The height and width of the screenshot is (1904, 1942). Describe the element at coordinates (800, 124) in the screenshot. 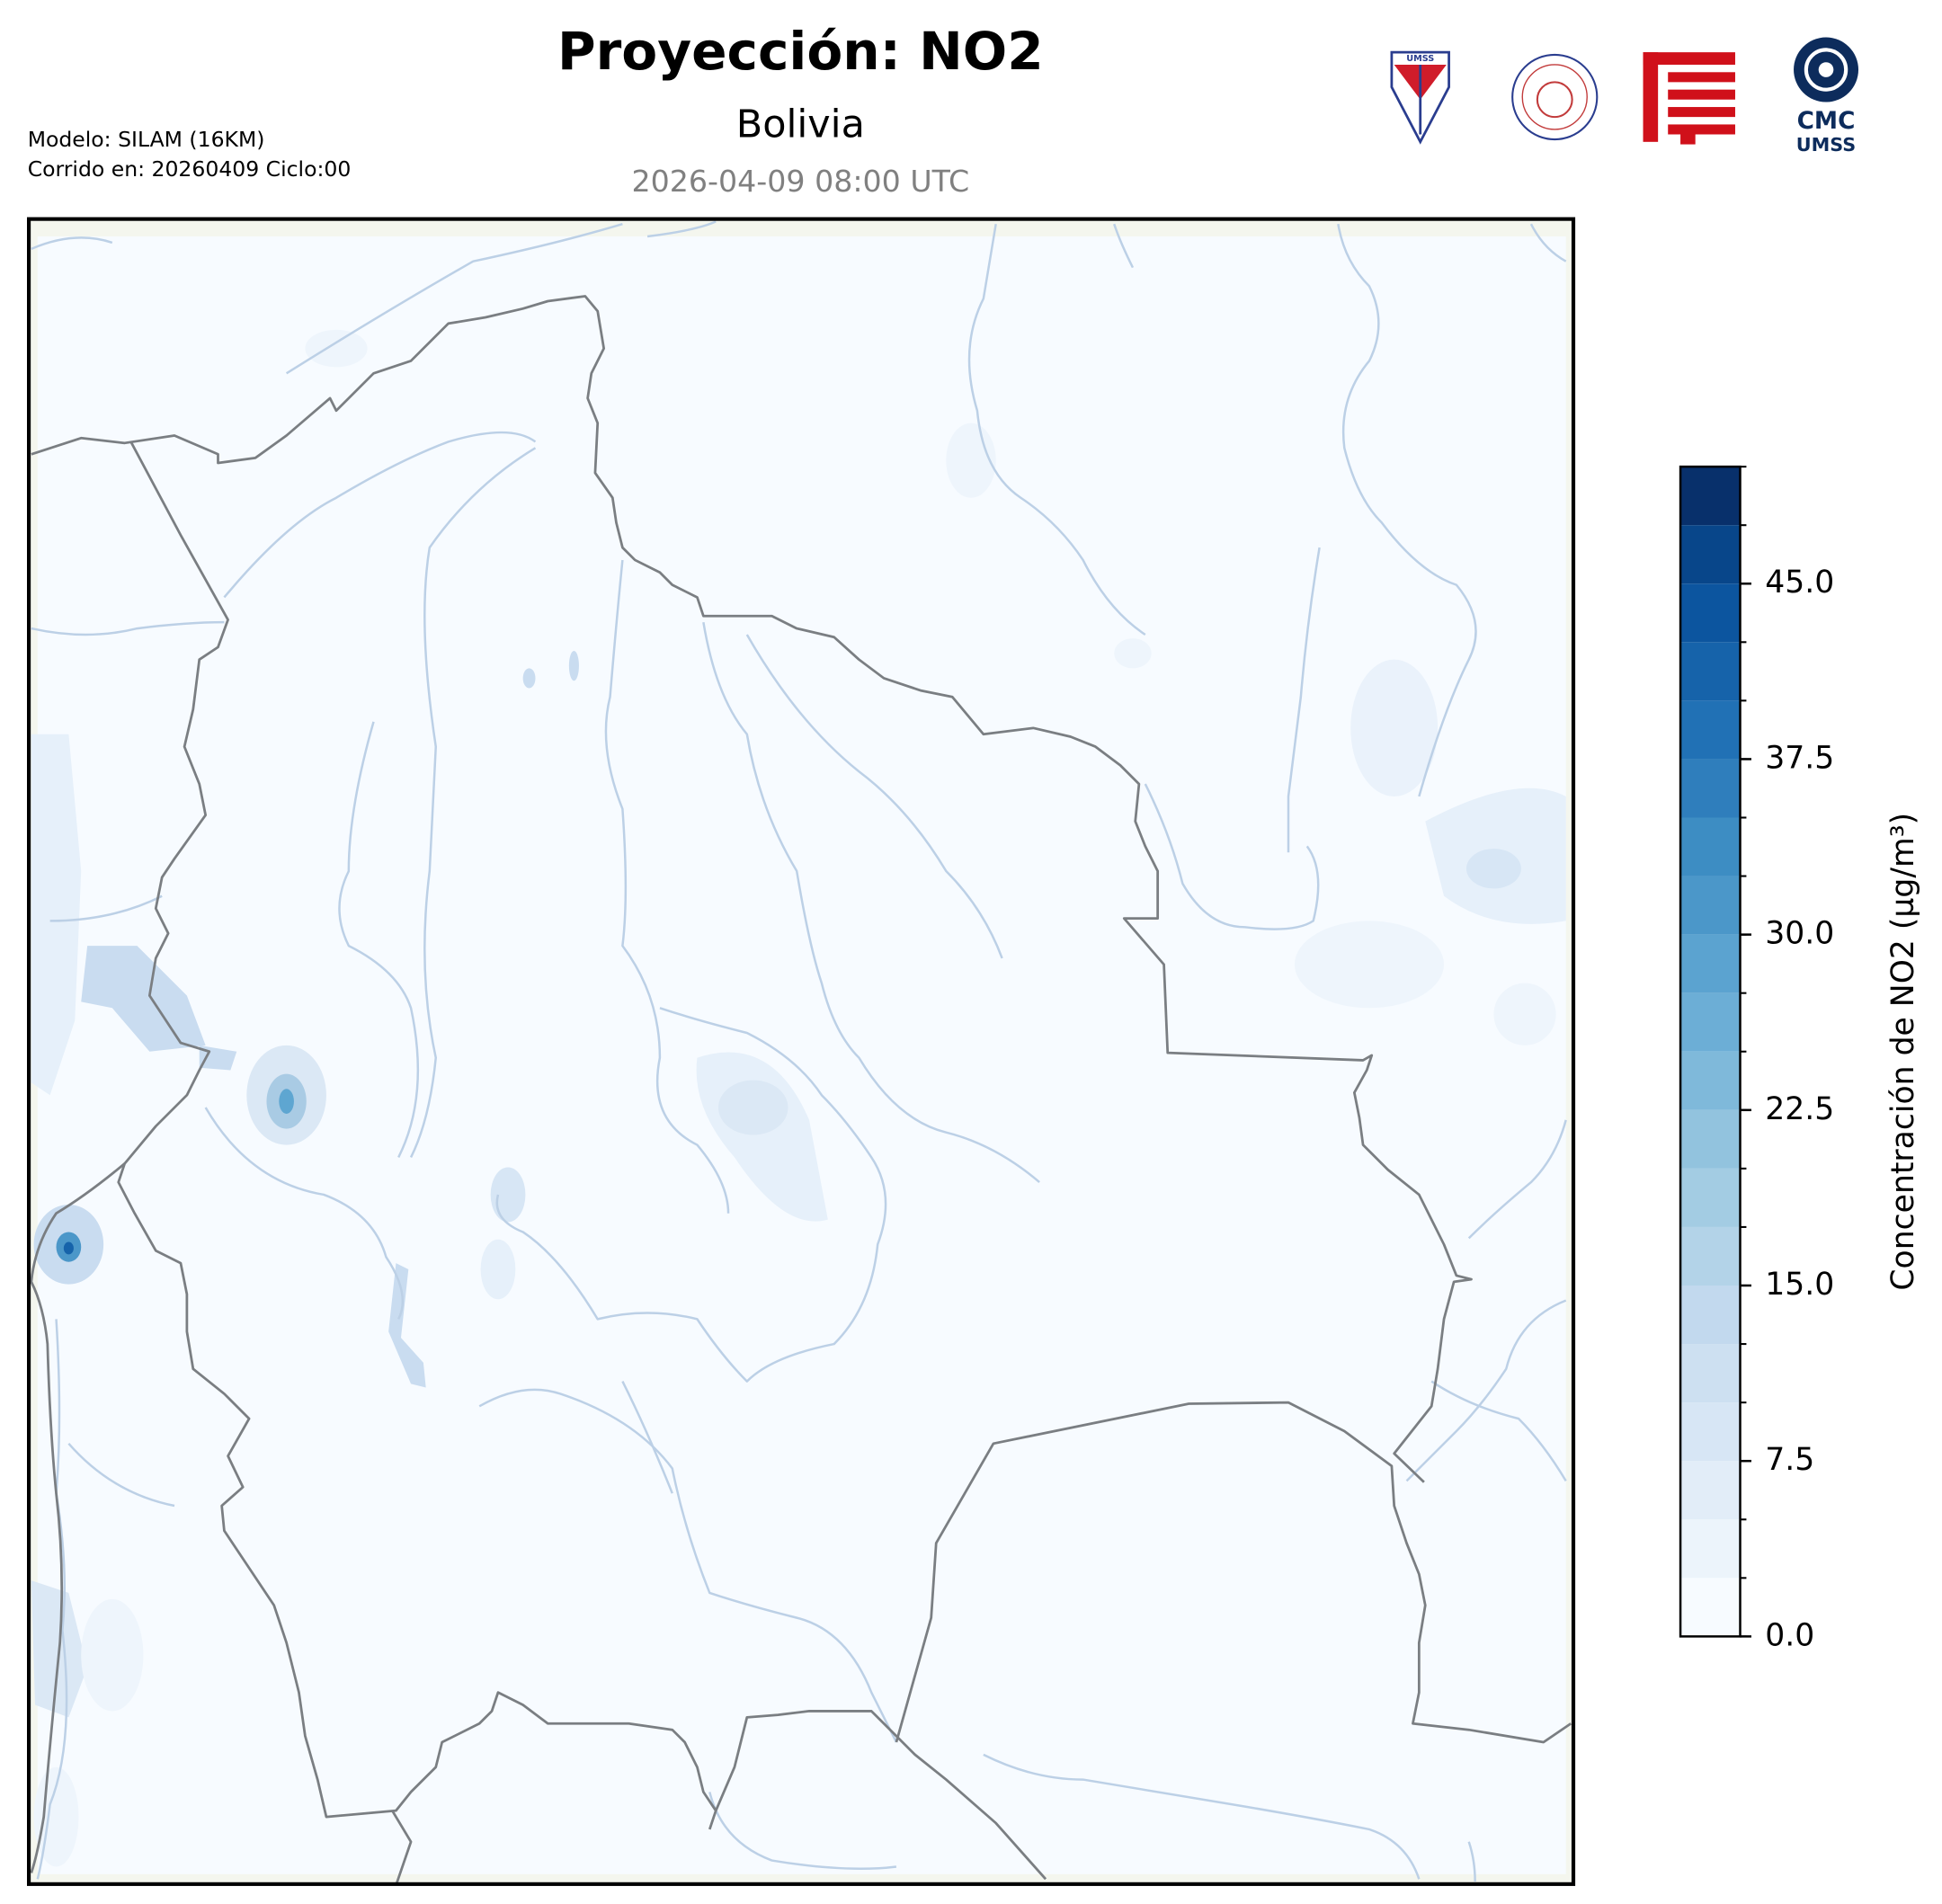

I see `region: Bolivia` at that location.